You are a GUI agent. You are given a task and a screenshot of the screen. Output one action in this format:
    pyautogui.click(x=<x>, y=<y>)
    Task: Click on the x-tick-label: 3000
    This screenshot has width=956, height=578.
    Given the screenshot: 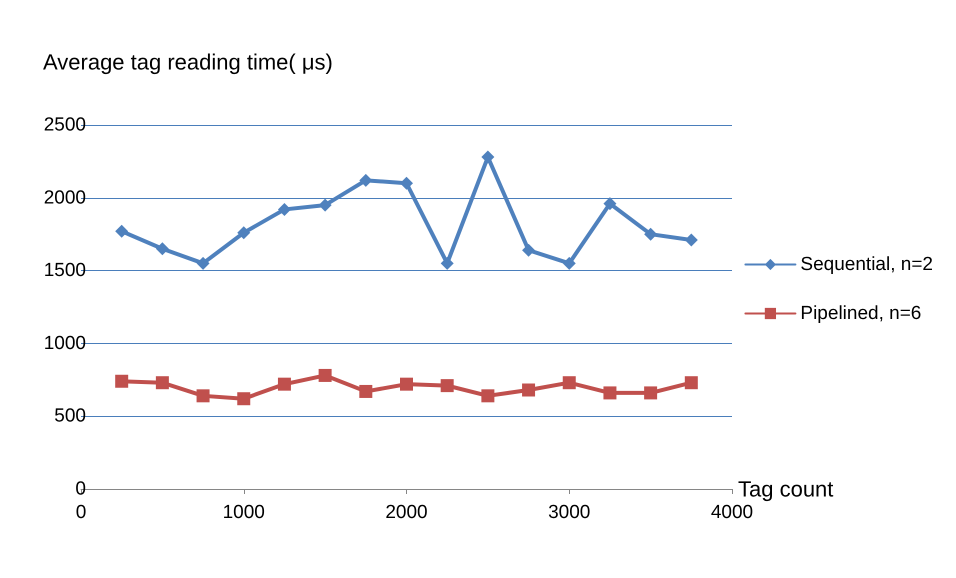 What is the action you would take?
    pyautogui.click(x=569, y=512)
    